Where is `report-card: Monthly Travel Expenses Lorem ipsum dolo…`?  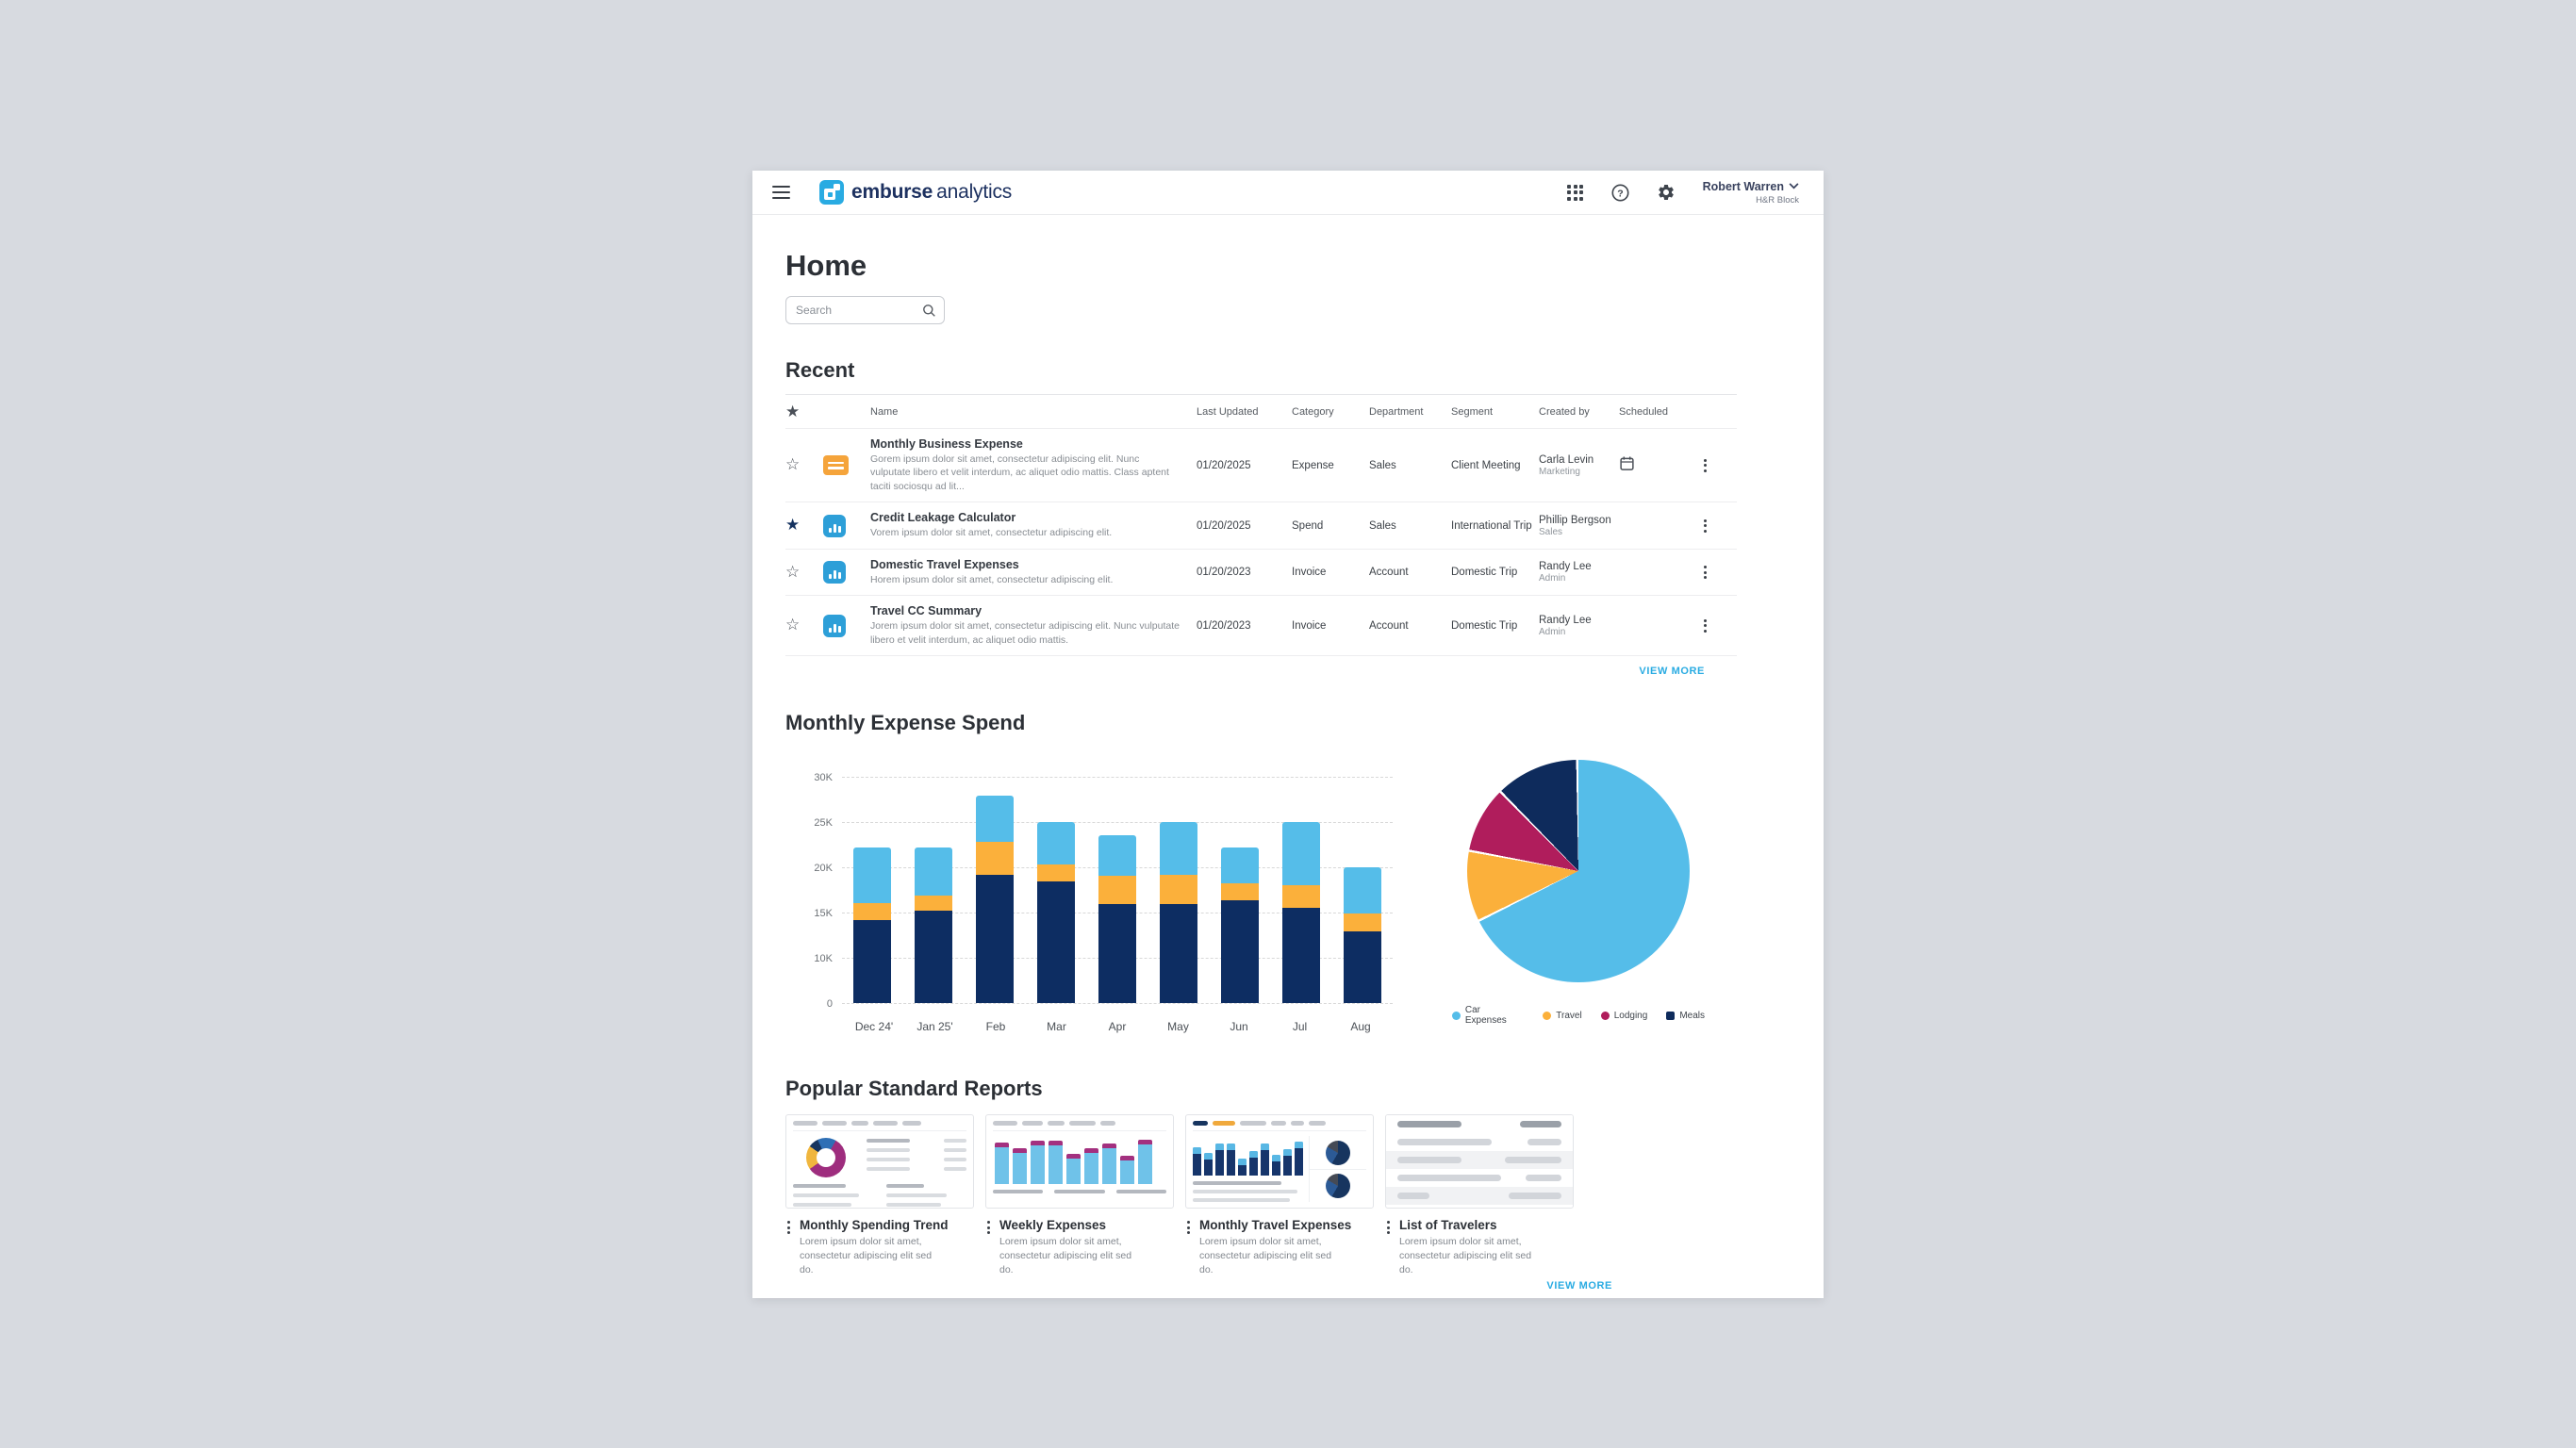
report-card: Monthly Travel Expenses Lorem ipsum dolo… is located at coordinates (1279, 1195).